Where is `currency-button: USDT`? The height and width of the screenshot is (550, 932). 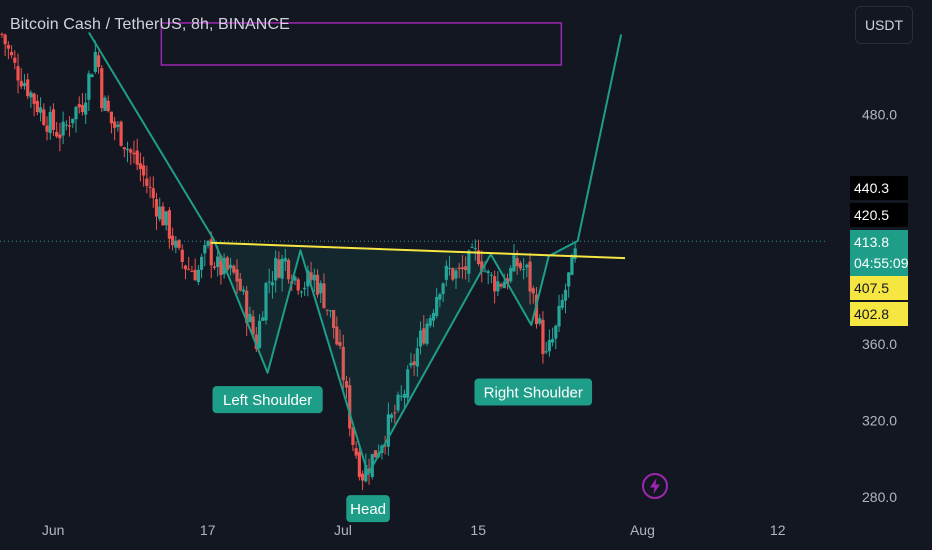 currency-button: USDT is located at coordinates (884, 25).